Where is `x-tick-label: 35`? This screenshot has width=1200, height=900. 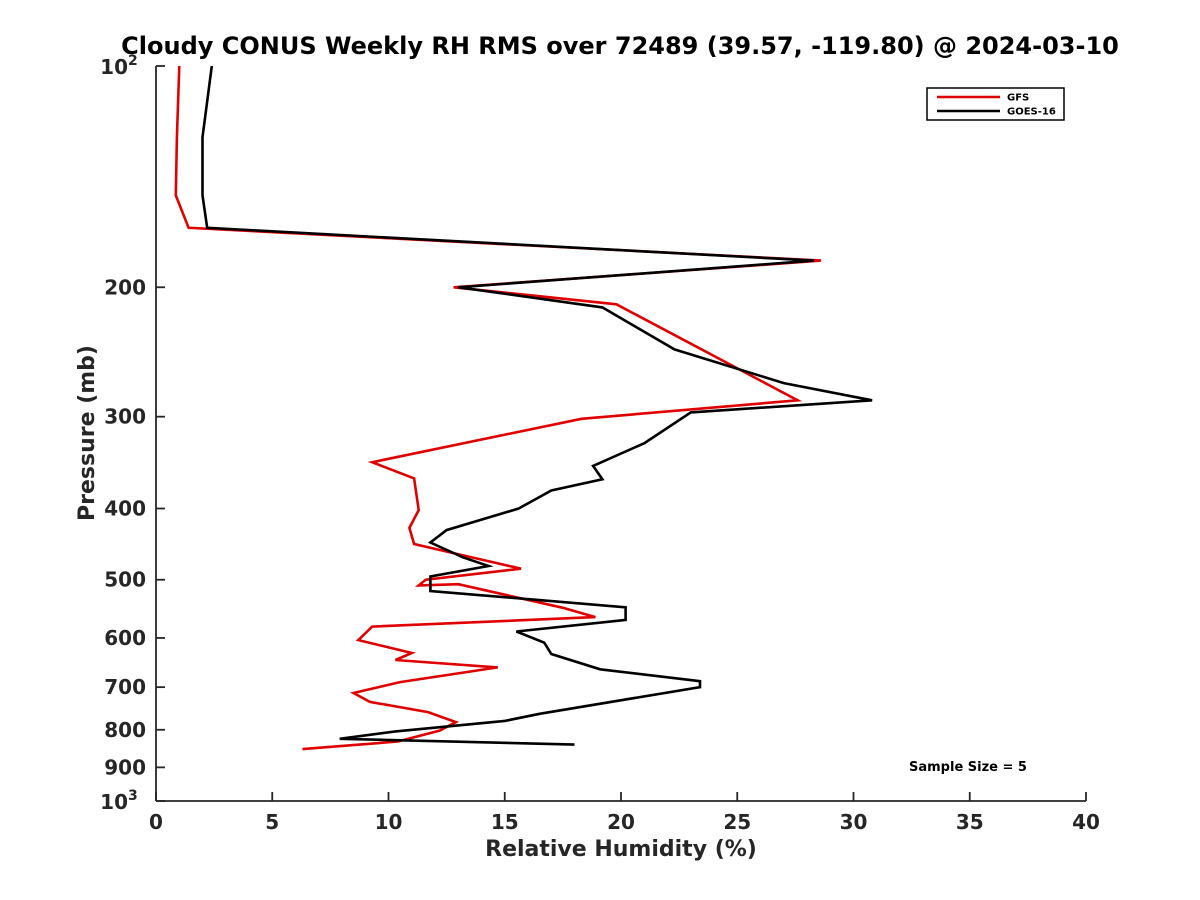
x-tick-label: 35 is located at coordinates (970, 822).